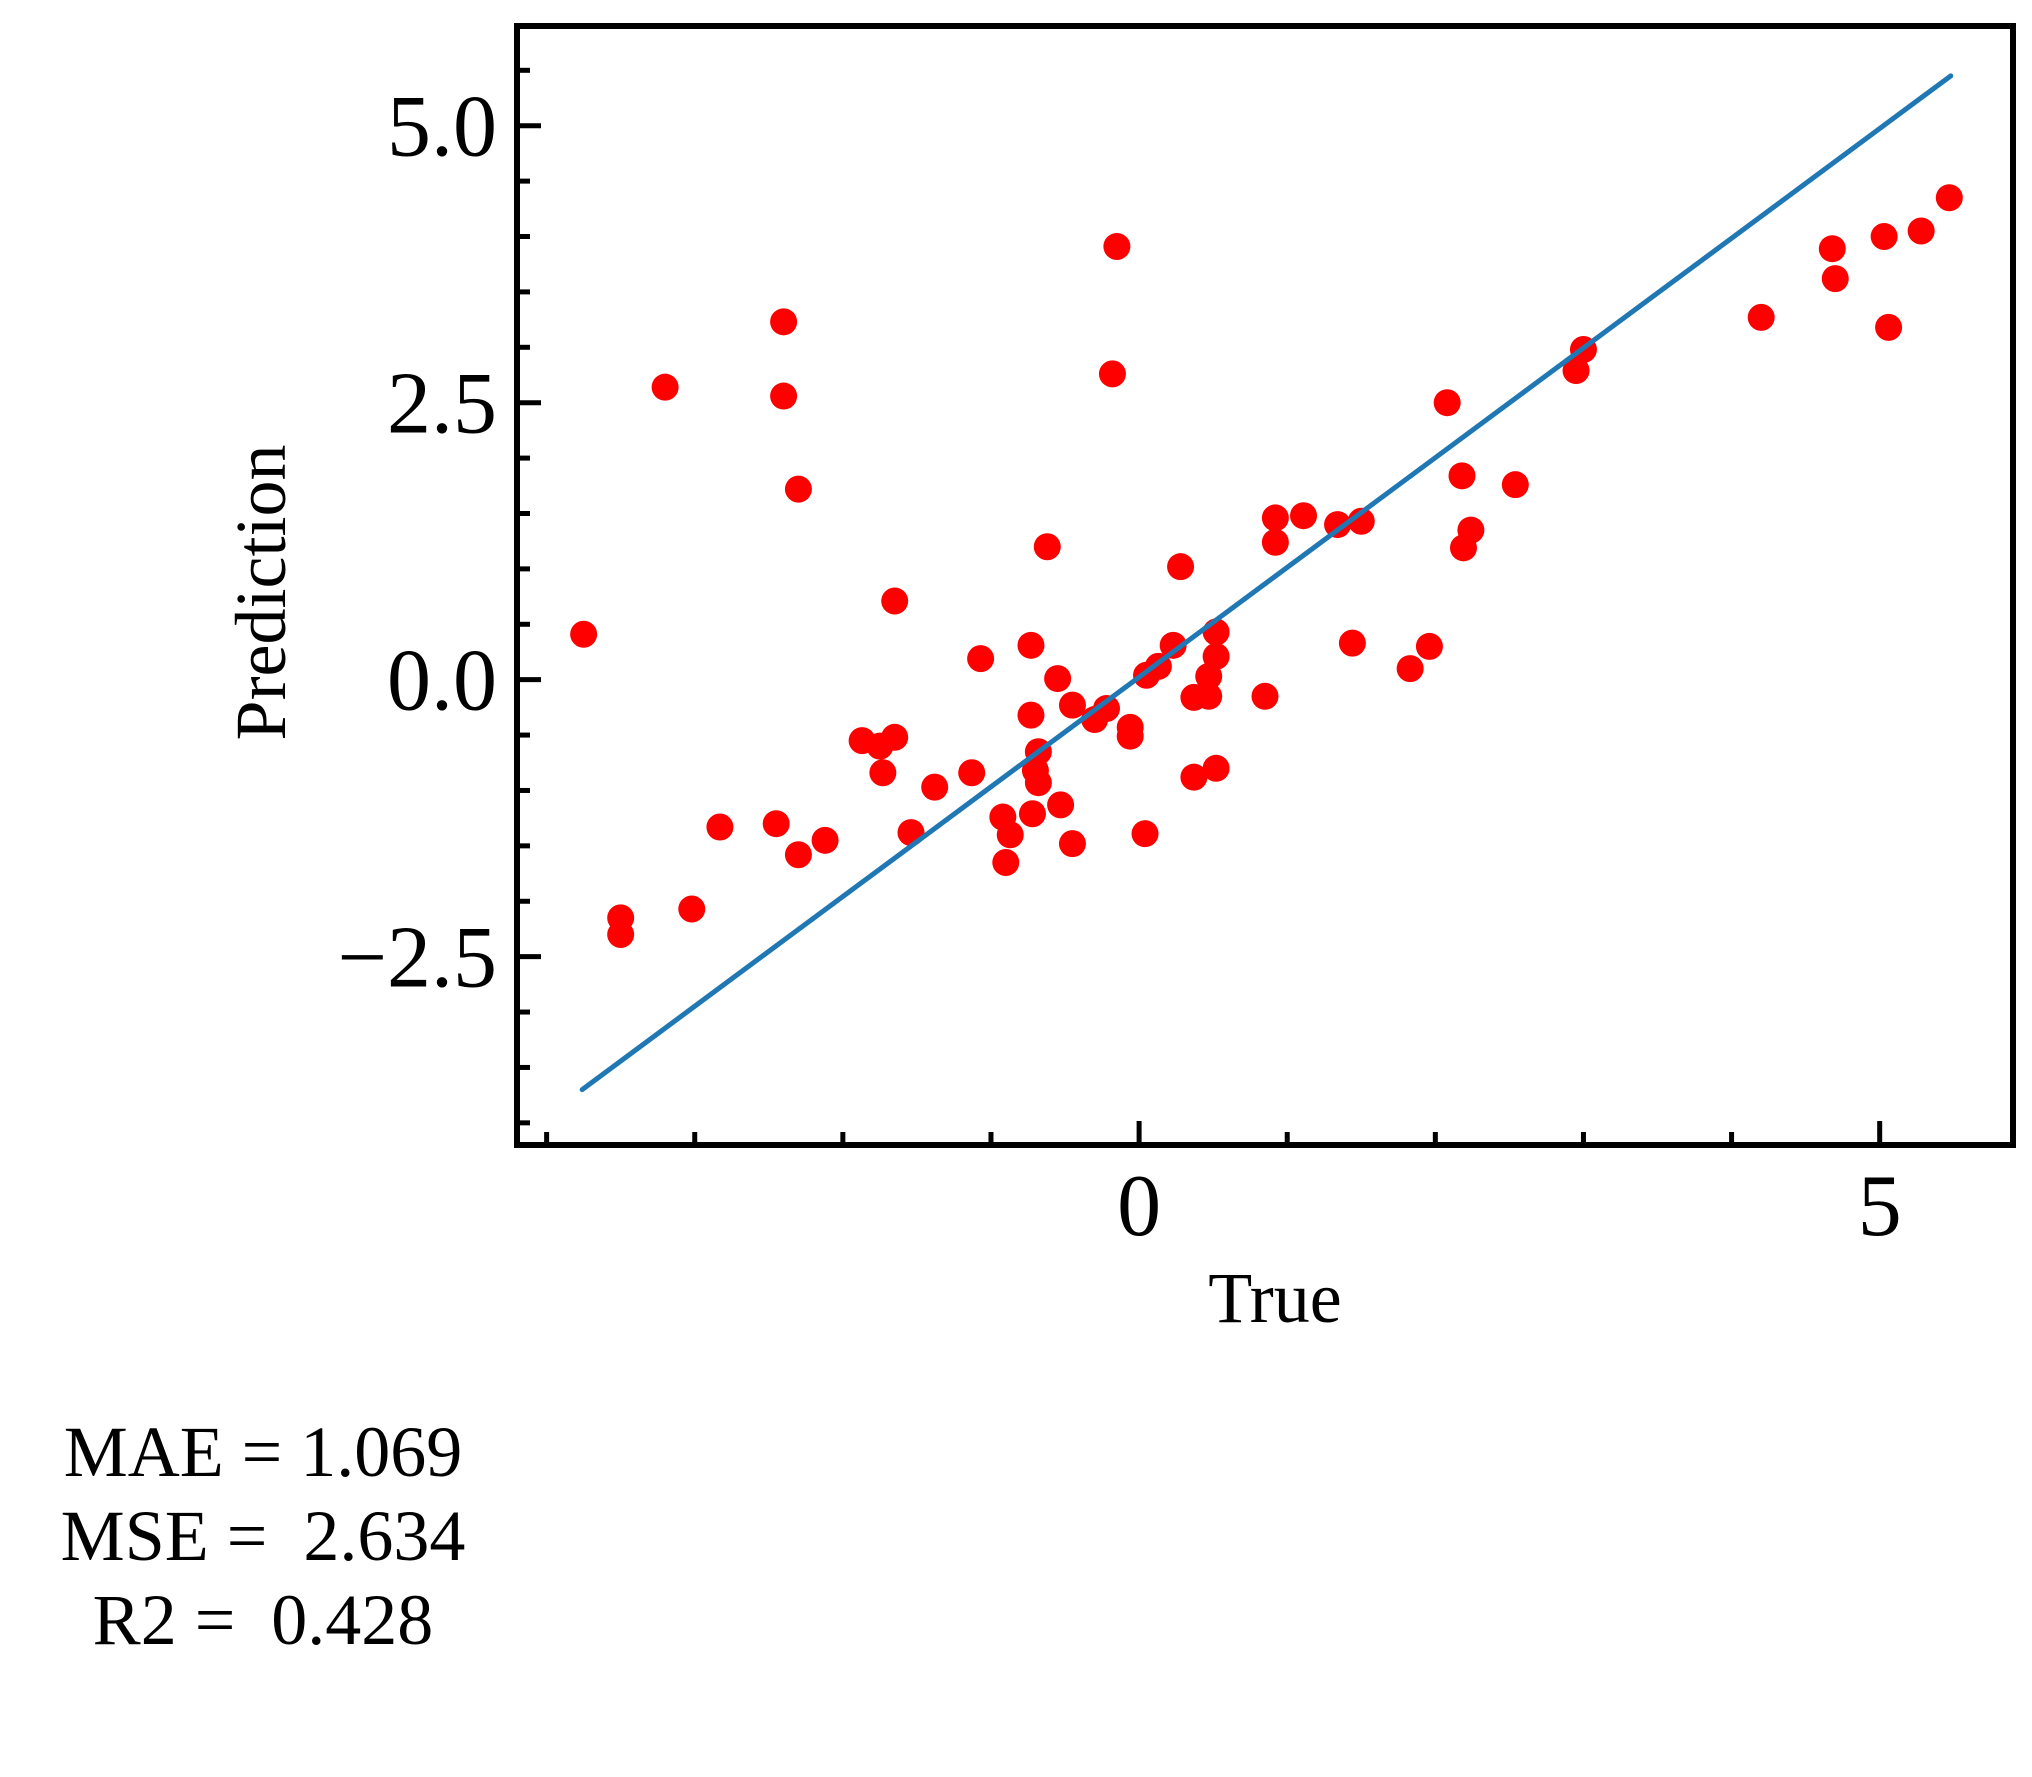 The image size is (2032, 1777). Describe the element at coordinates (261, 593) in the screenshot. I see `y-axis-label: Prediction` at that location.